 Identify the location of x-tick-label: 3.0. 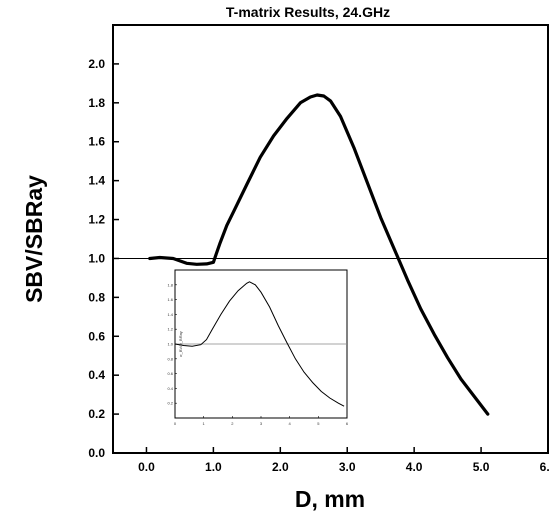
(347, 467).